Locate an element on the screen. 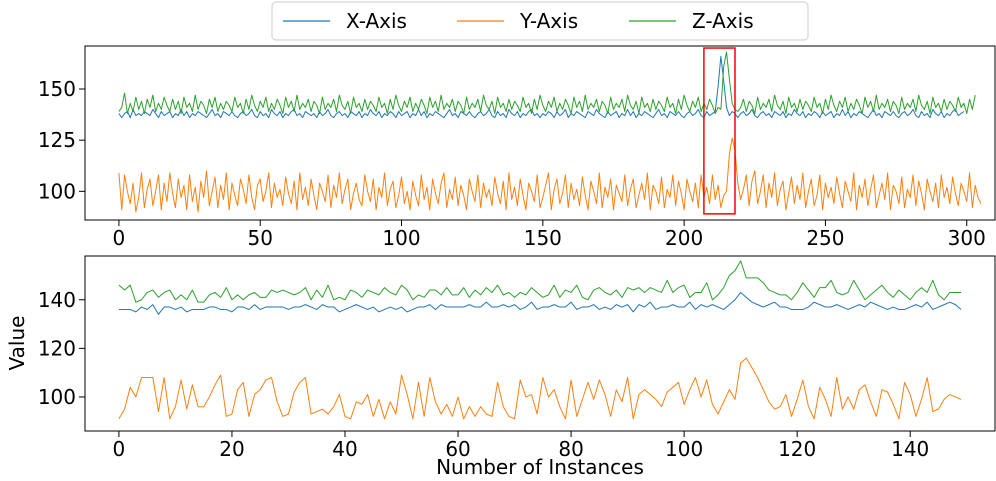  legend-entry-x-axis: X-Axis is located at coordinates (345, 21).